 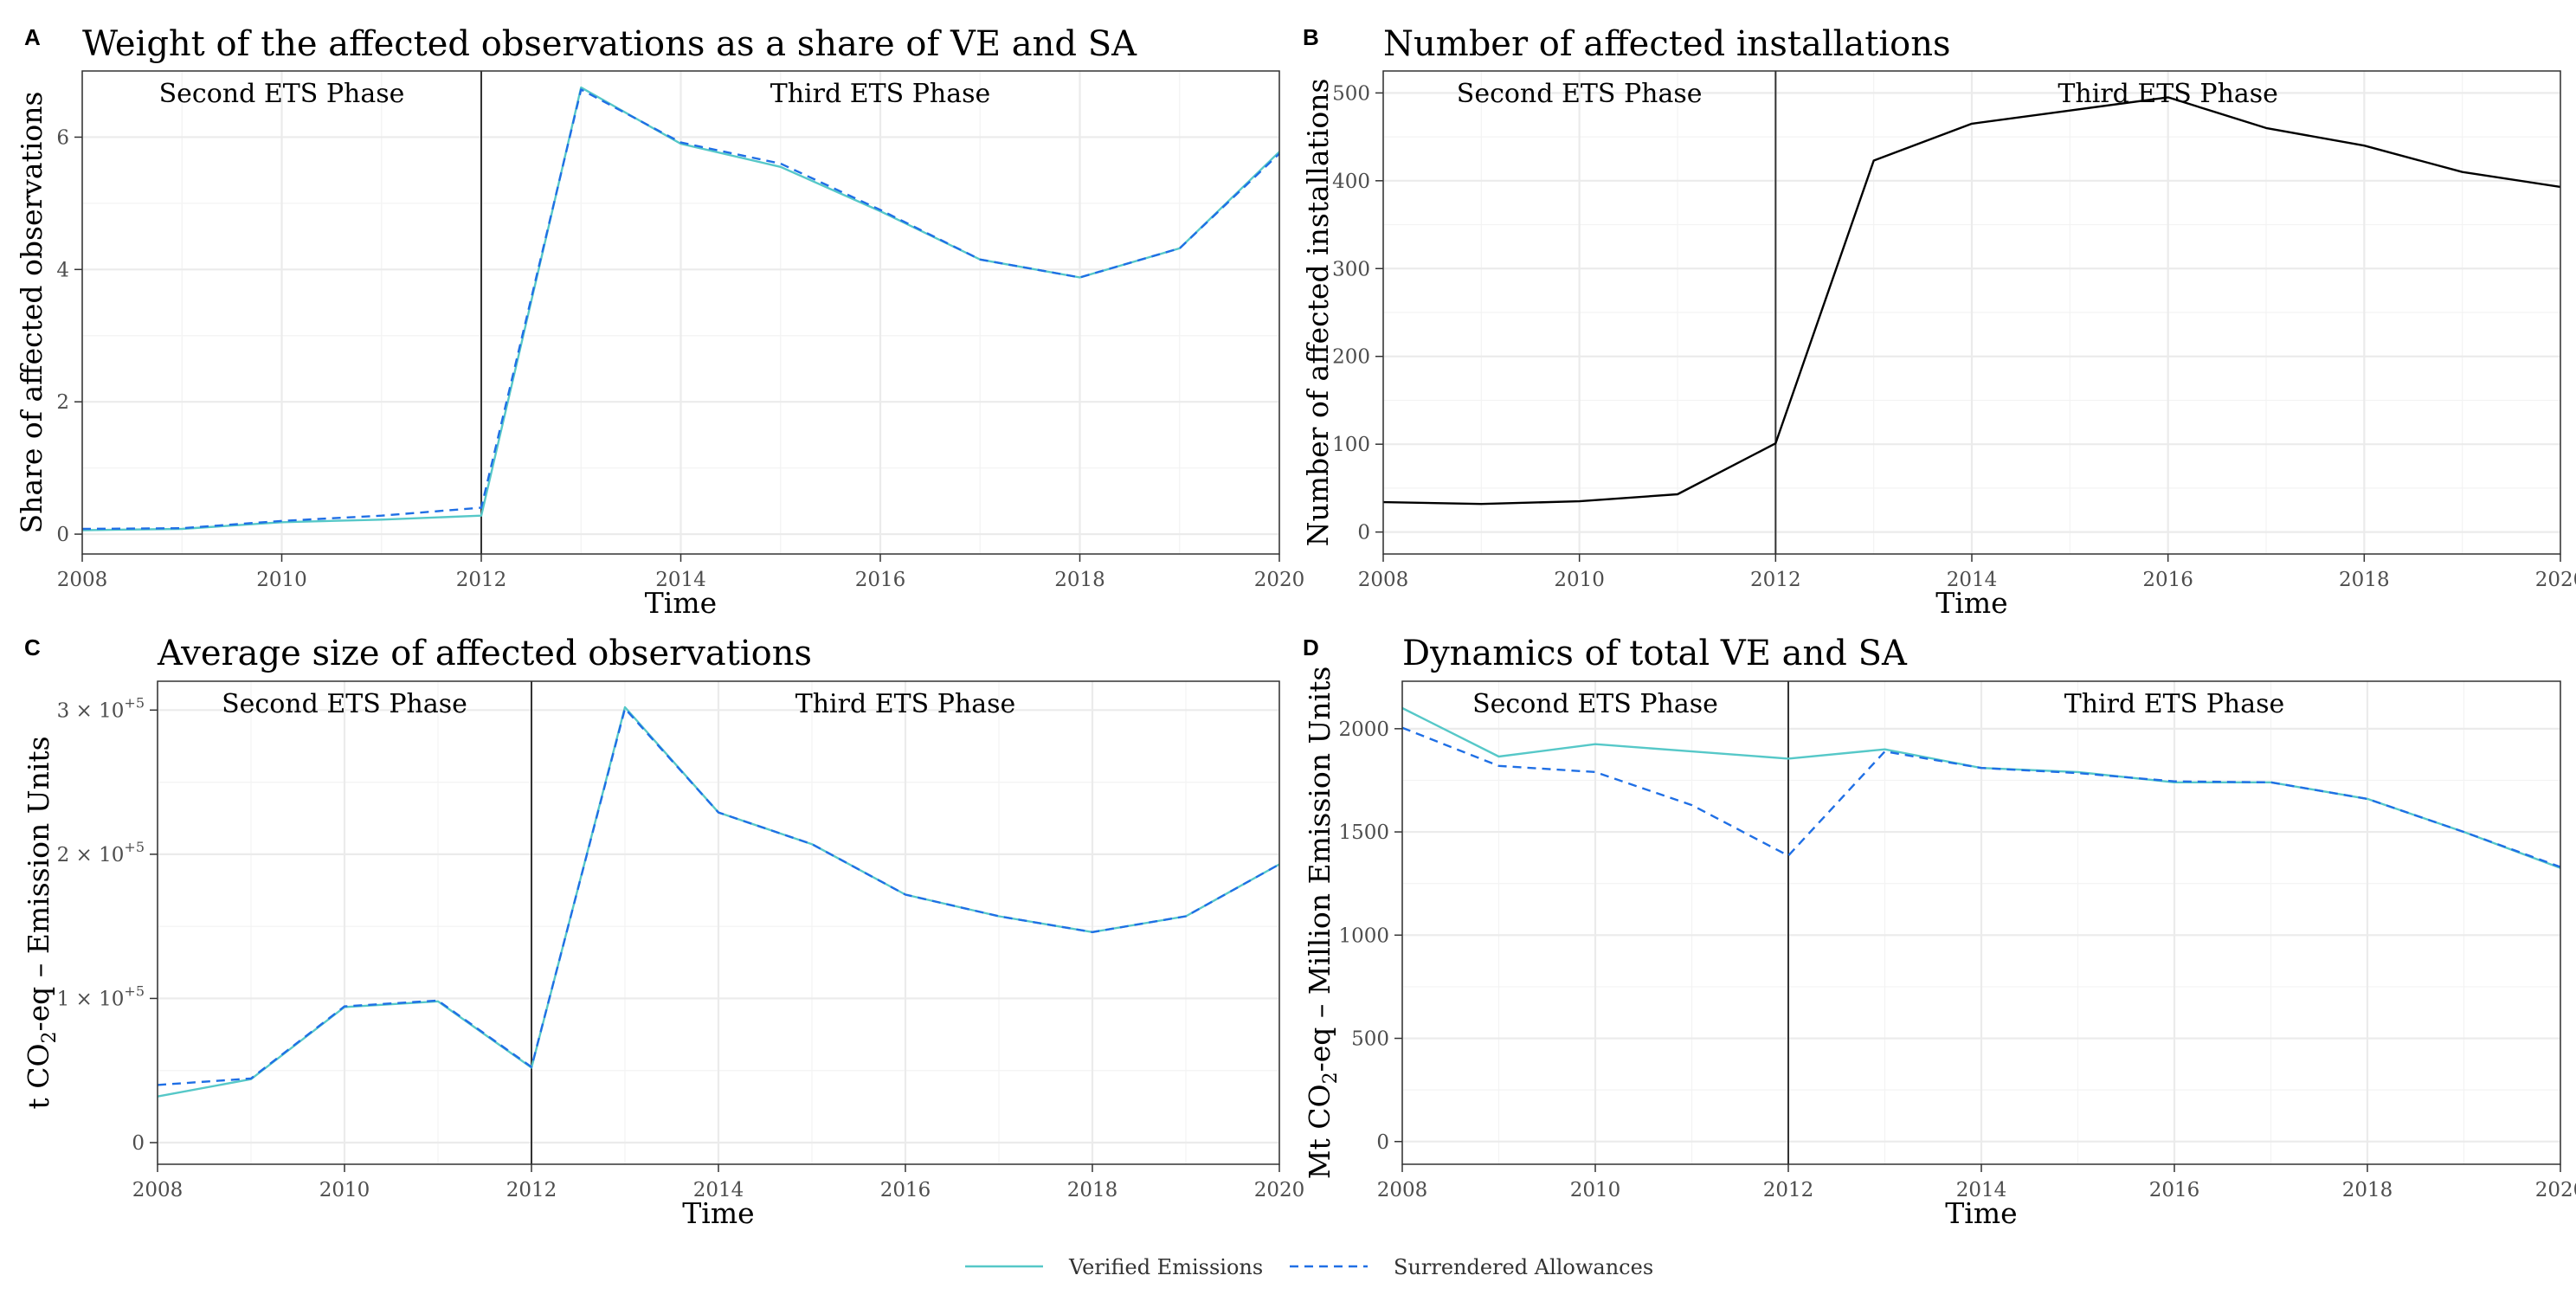 I want to click on y-tick-label: 2, so click(x=62, y=403).